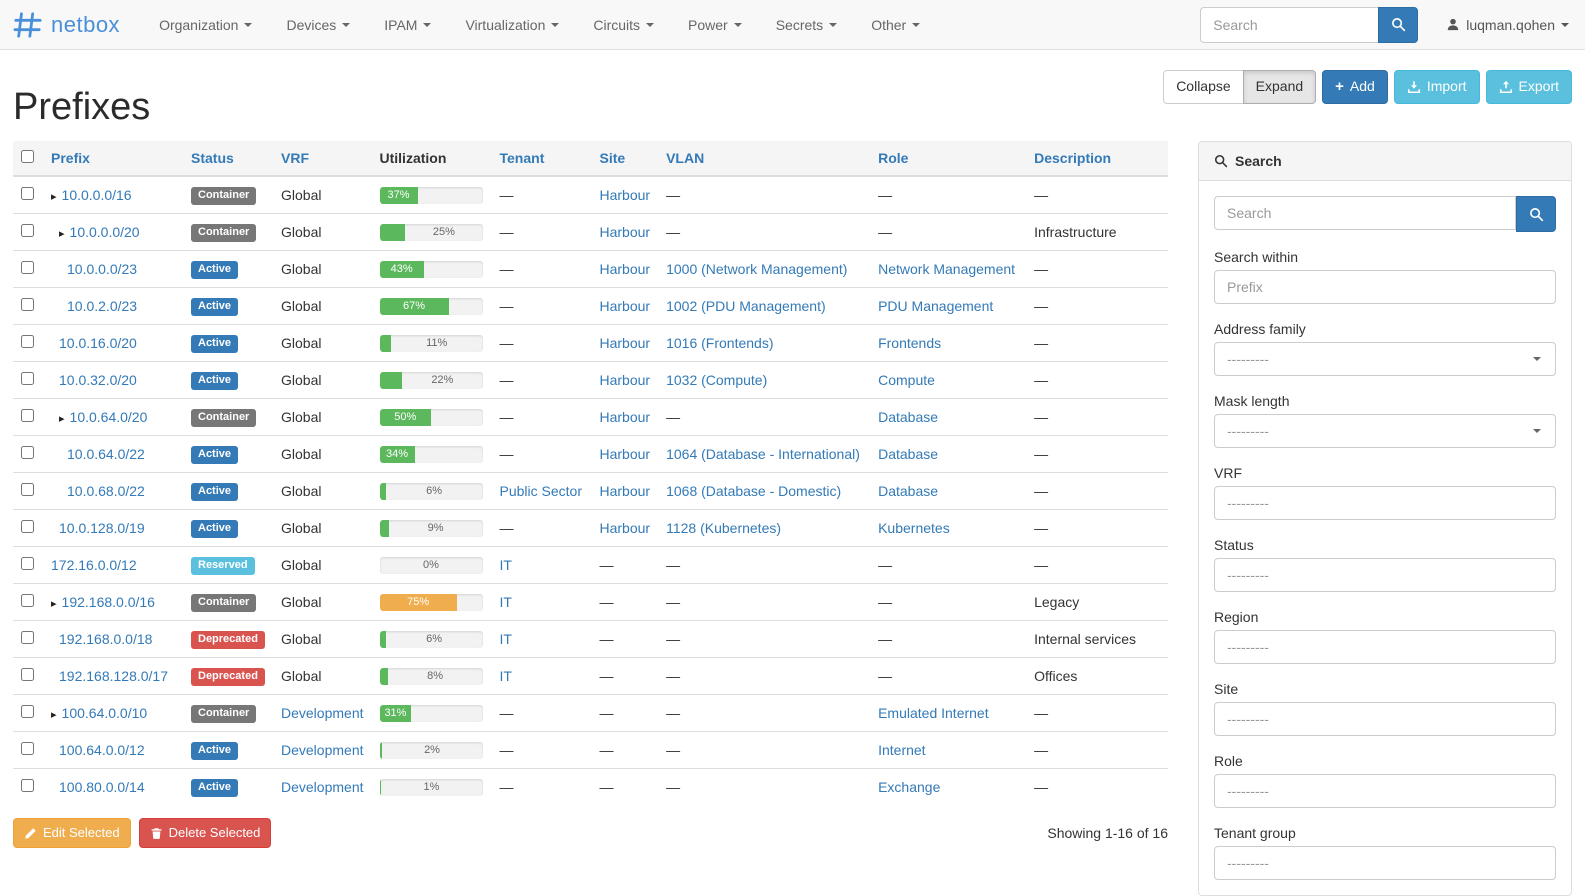 The width and height of the screenshot is (1585, 896). What do you see at coordinates (102, 787) in the screenshot?
I see `prefix-link: 100.80.0.0/14` at bounding box center [102, 787].